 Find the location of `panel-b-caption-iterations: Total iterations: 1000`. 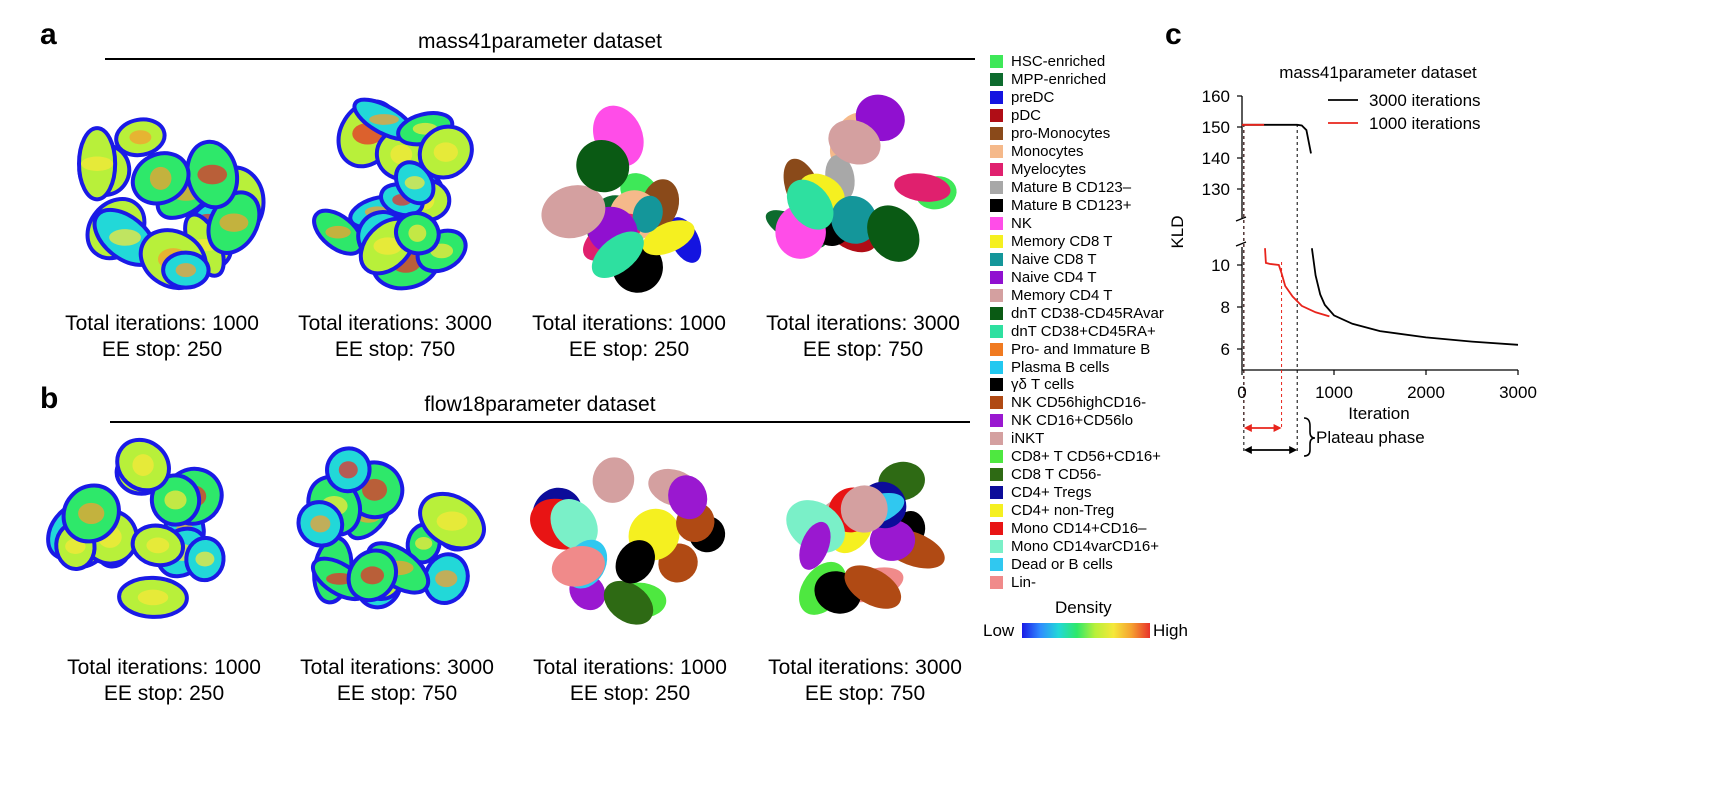

panel-b-caption-iterations: Total iterations: 1000 is located at coordinates (164, 667).